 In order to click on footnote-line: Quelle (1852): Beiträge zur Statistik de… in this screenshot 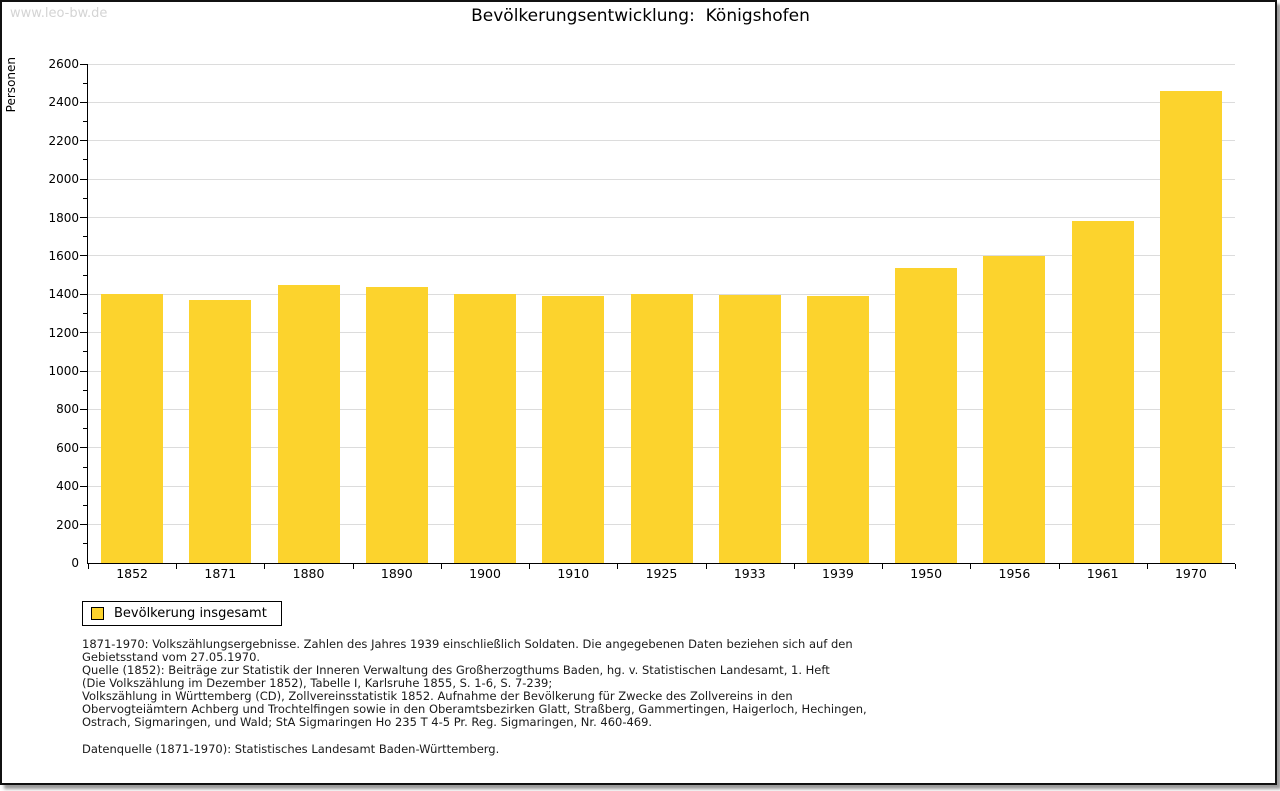, I will do `click(456, 670)`.